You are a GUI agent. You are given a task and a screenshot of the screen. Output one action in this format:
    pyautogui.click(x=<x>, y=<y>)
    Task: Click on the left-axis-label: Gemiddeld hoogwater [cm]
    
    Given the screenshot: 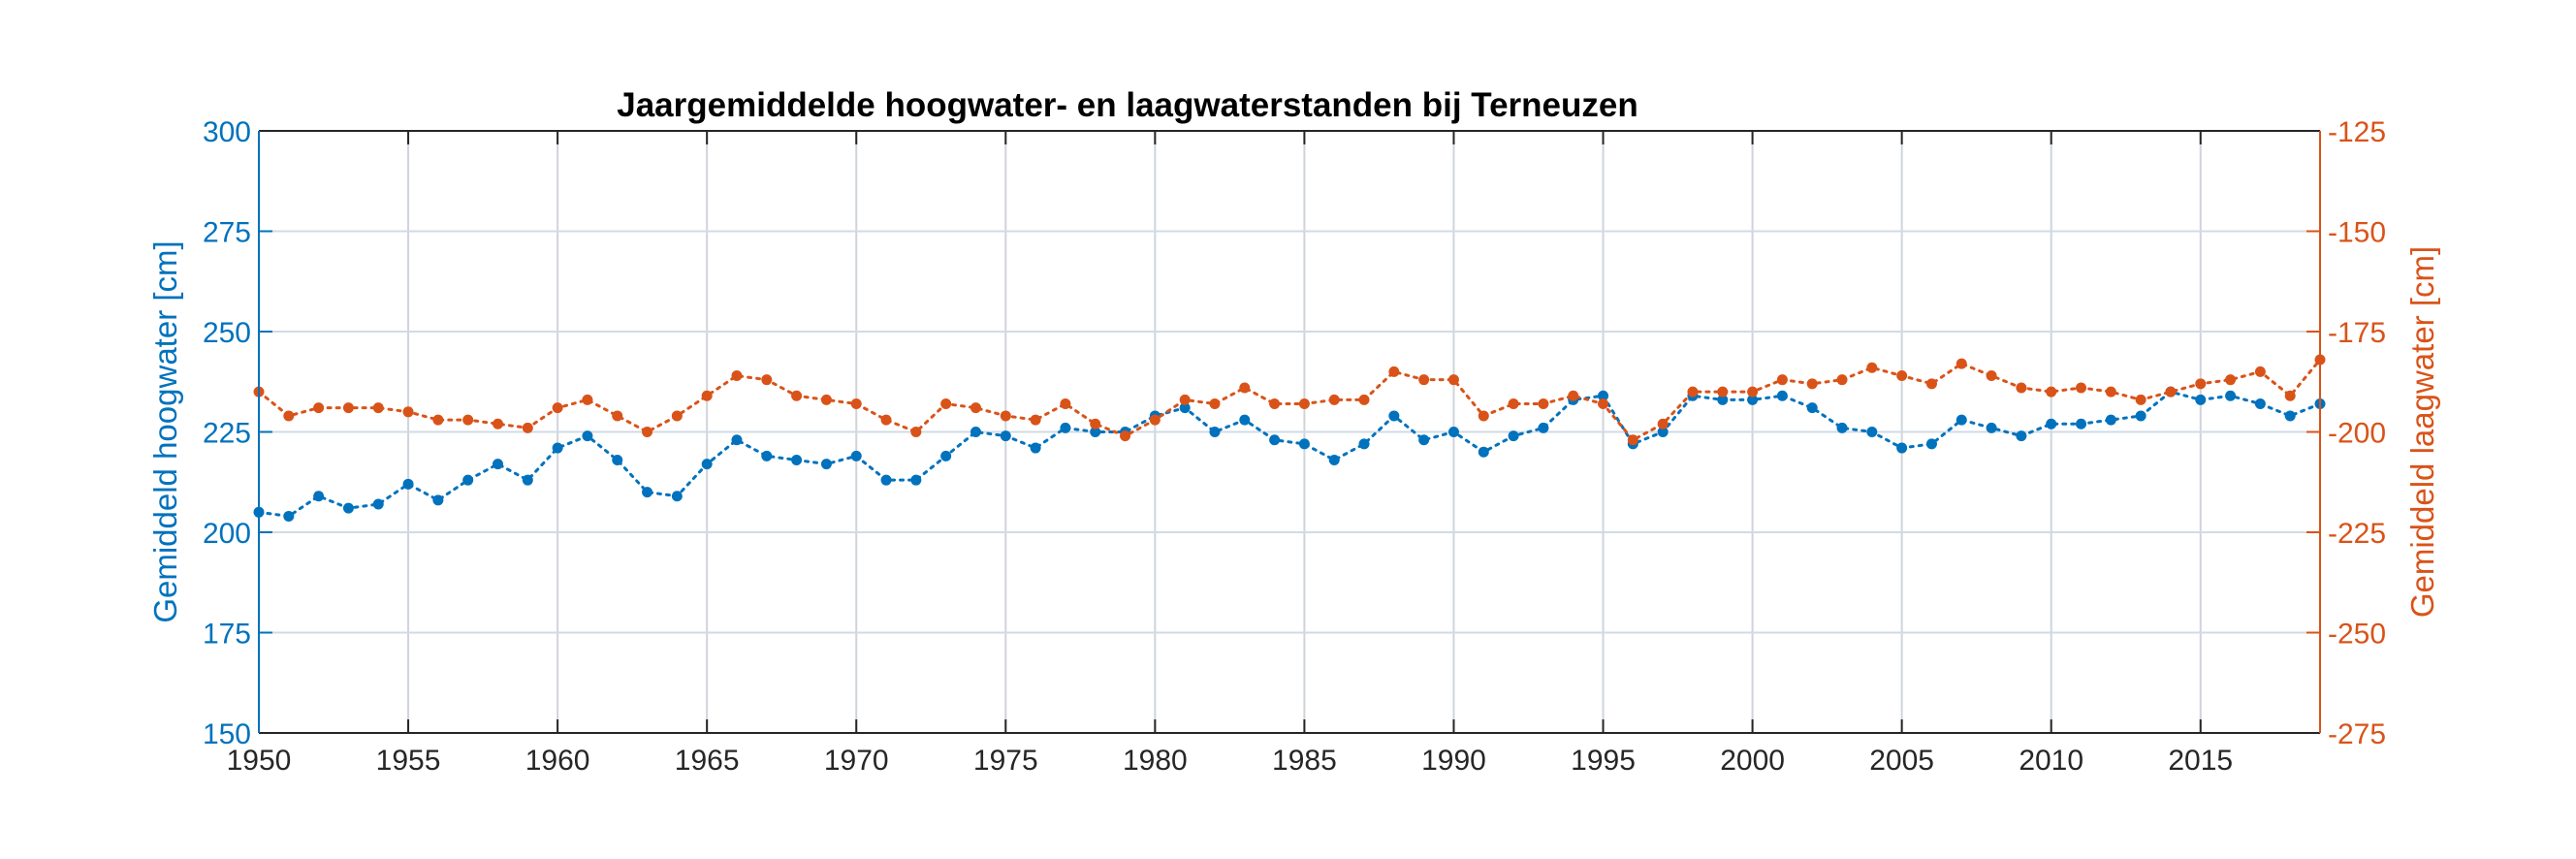 What is the action you would take?
    pyautogui.click(x=165, y=431)
    